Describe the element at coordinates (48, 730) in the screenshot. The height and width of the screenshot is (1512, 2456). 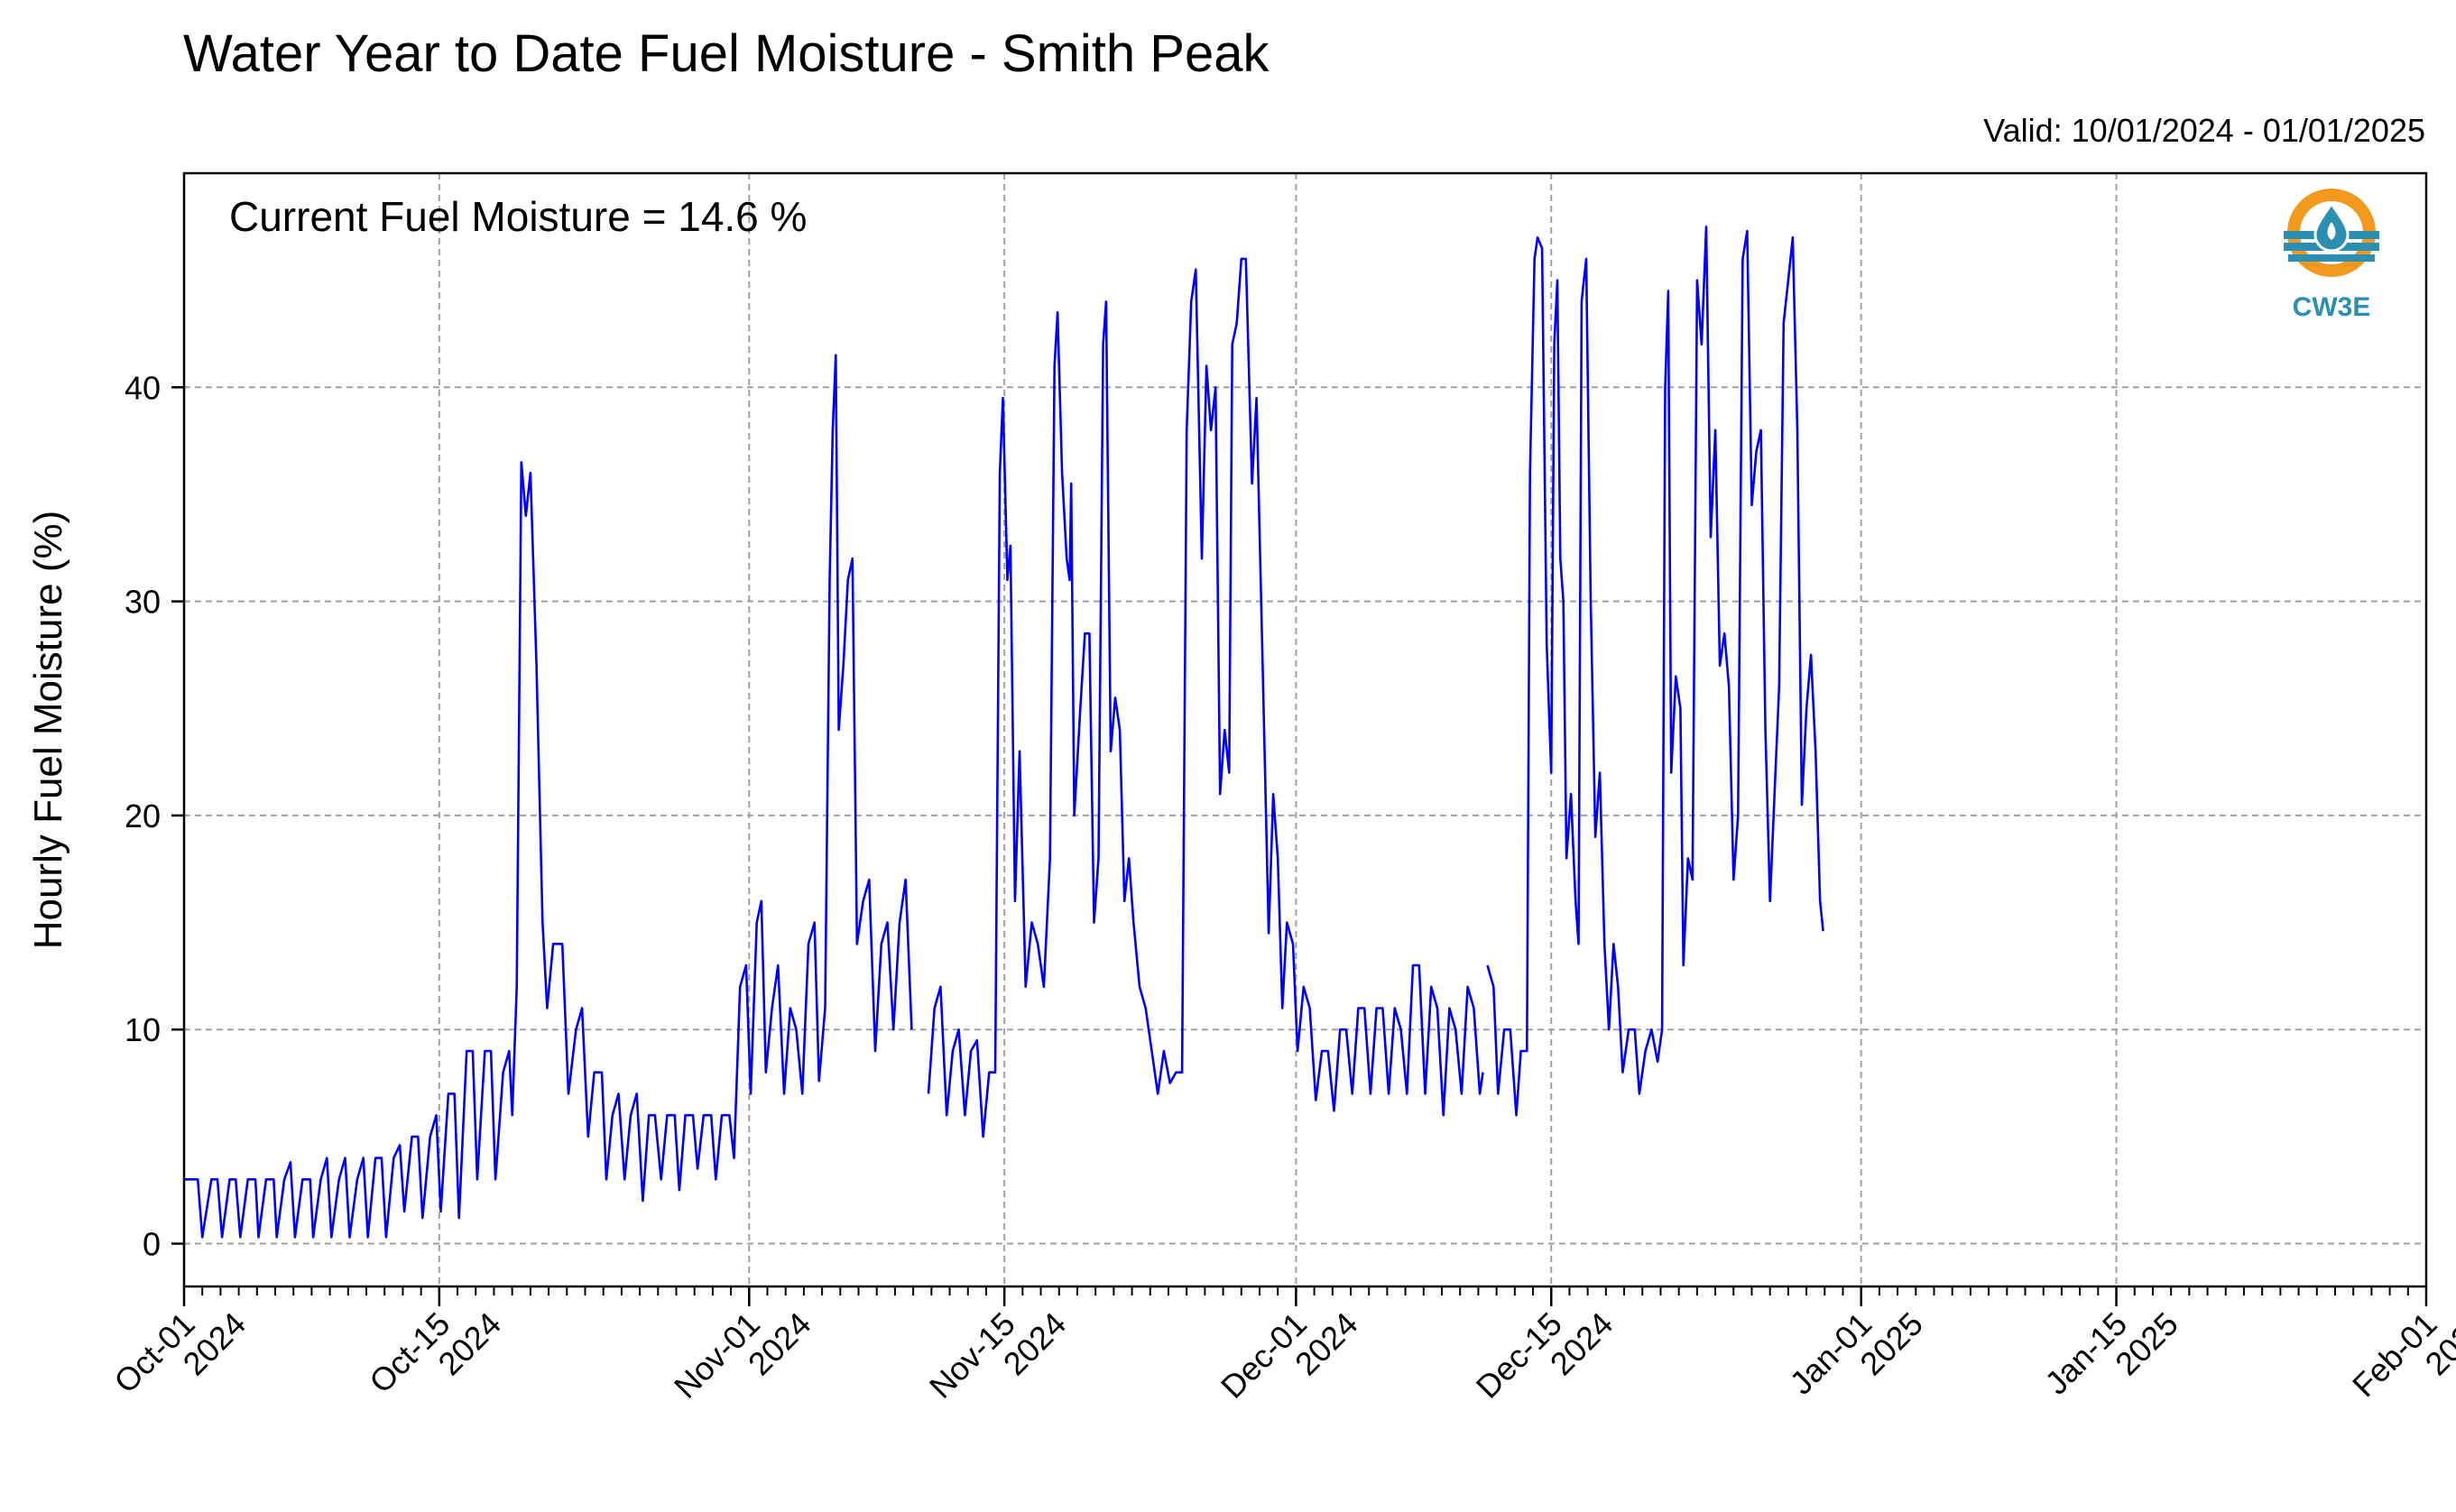
I see `y-axis-label: Hourly Fuel Moisture (%)` at that location.